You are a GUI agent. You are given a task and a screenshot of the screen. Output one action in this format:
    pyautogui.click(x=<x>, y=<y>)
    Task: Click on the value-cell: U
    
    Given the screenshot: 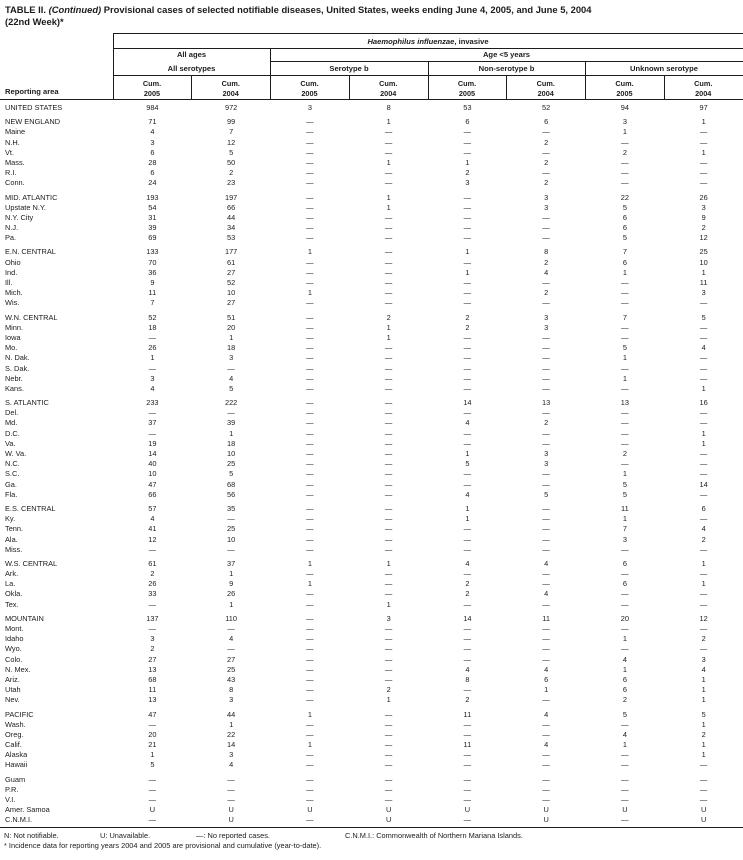 What is the action you would take?
    pyautogui.click(x=546, y=810)
    